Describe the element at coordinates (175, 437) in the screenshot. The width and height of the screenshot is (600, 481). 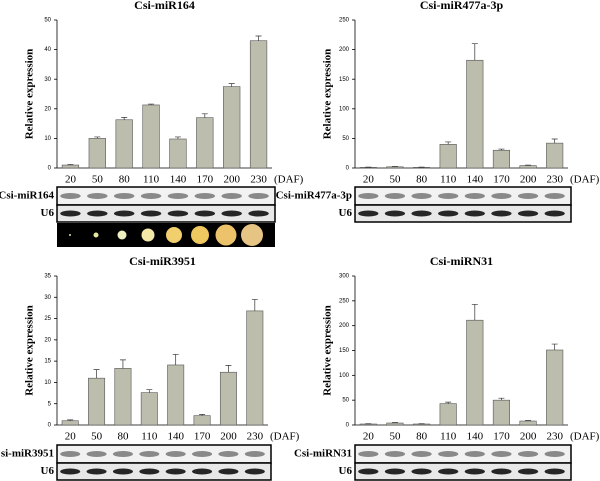
I see `x-tick-label: 140` at that location.